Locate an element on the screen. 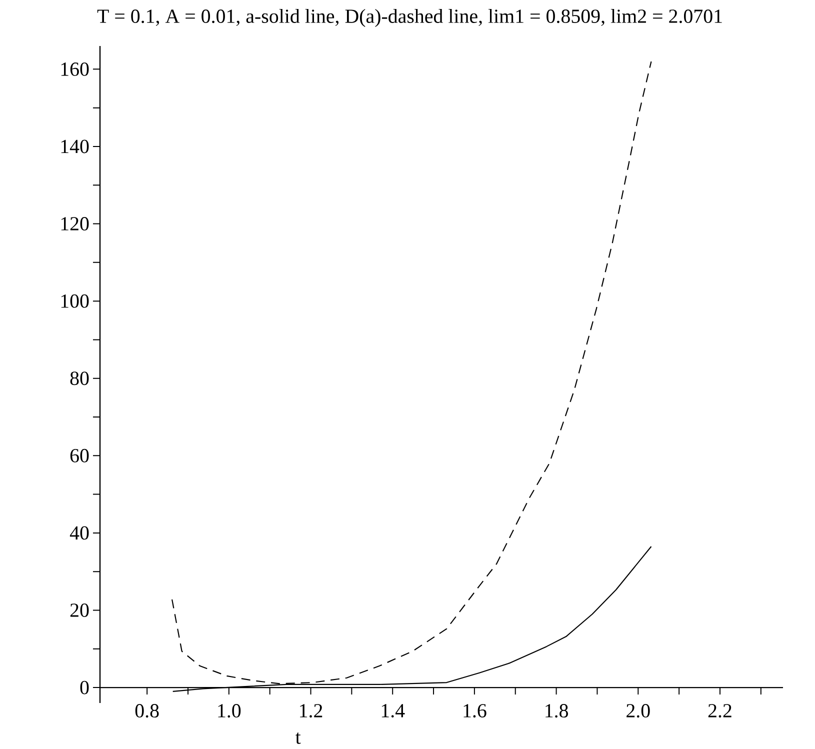 The width and height of the screenshot is (815, 749). y-tick-label: 100 is located at coordinates (75, 301).